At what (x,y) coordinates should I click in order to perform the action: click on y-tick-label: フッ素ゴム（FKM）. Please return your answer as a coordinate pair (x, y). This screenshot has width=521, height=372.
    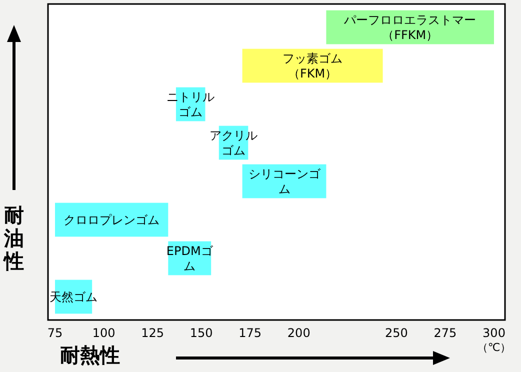
    Looking at the image, I should click on (312, 65).